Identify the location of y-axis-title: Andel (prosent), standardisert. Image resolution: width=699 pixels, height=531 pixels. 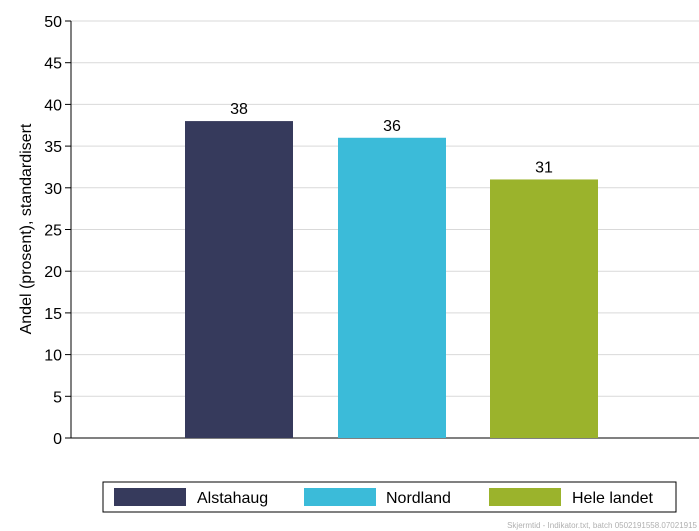
(26, 228).